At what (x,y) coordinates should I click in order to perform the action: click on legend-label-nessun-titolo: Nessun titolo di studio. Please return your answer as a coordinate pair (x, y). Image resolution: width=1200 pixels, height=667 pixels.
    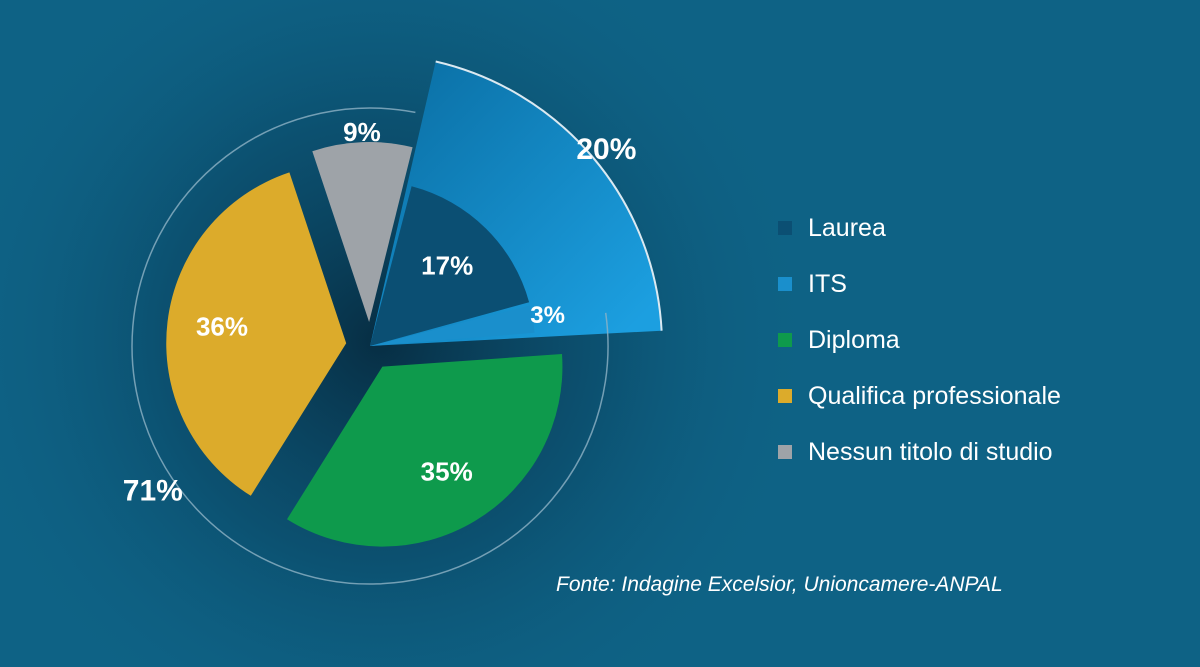
    Looking at the image, I should click on (930, 451).